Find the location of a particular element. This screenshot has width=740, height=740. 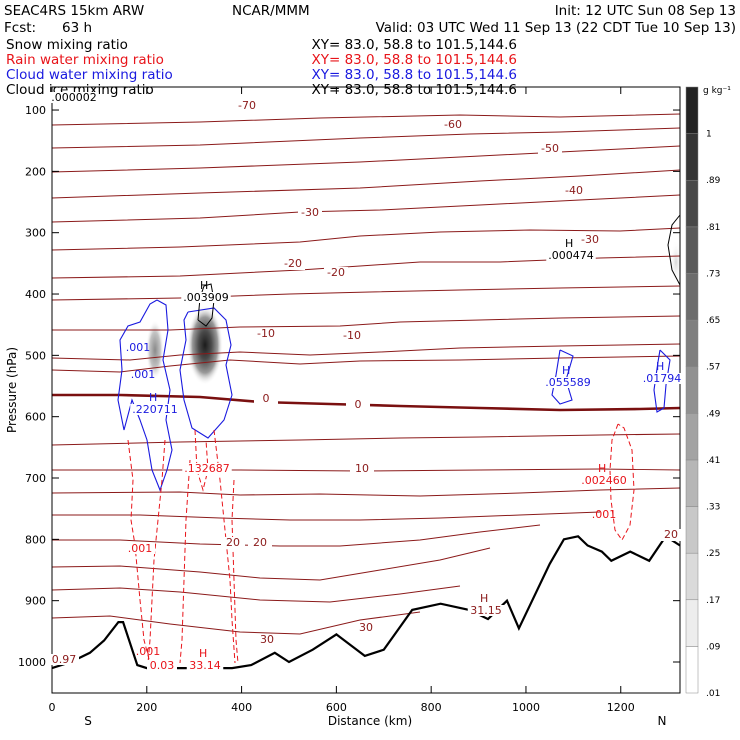

cloud-water-label: .001 is located at coordinates (138, 347).